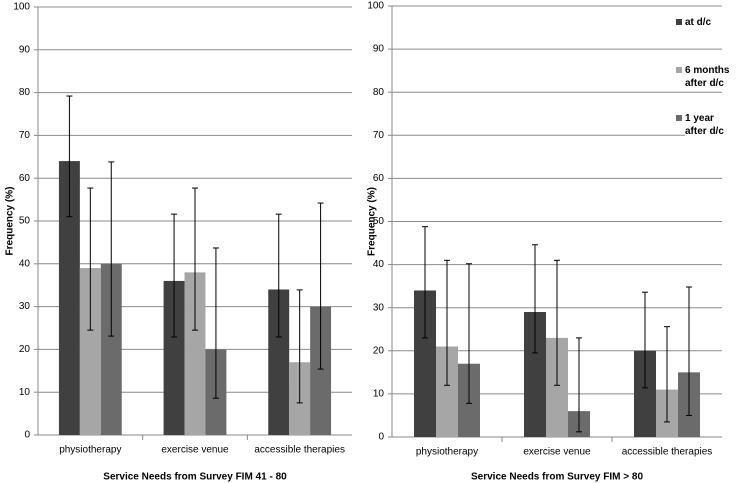 This screenshot has width=736, height=483. I want to click on legend-label: 1 year after d/c, so click(704, 125).